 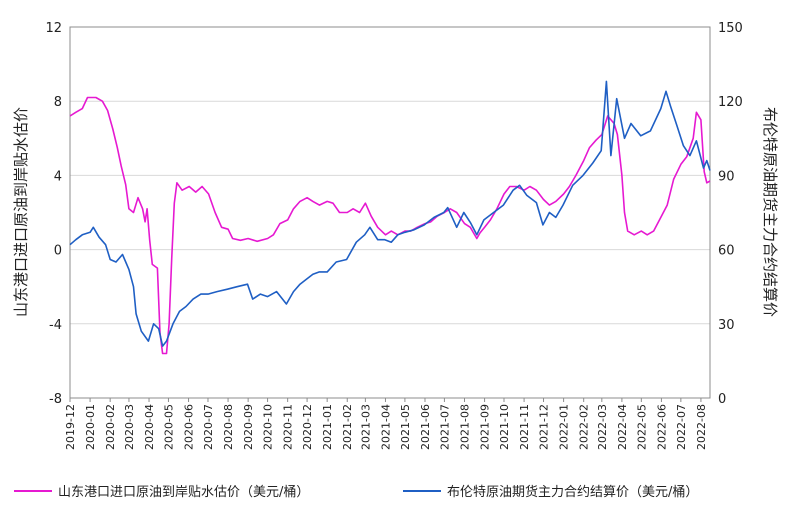 I want to click on right-tick-label: 0, so click(x=722, y=399).